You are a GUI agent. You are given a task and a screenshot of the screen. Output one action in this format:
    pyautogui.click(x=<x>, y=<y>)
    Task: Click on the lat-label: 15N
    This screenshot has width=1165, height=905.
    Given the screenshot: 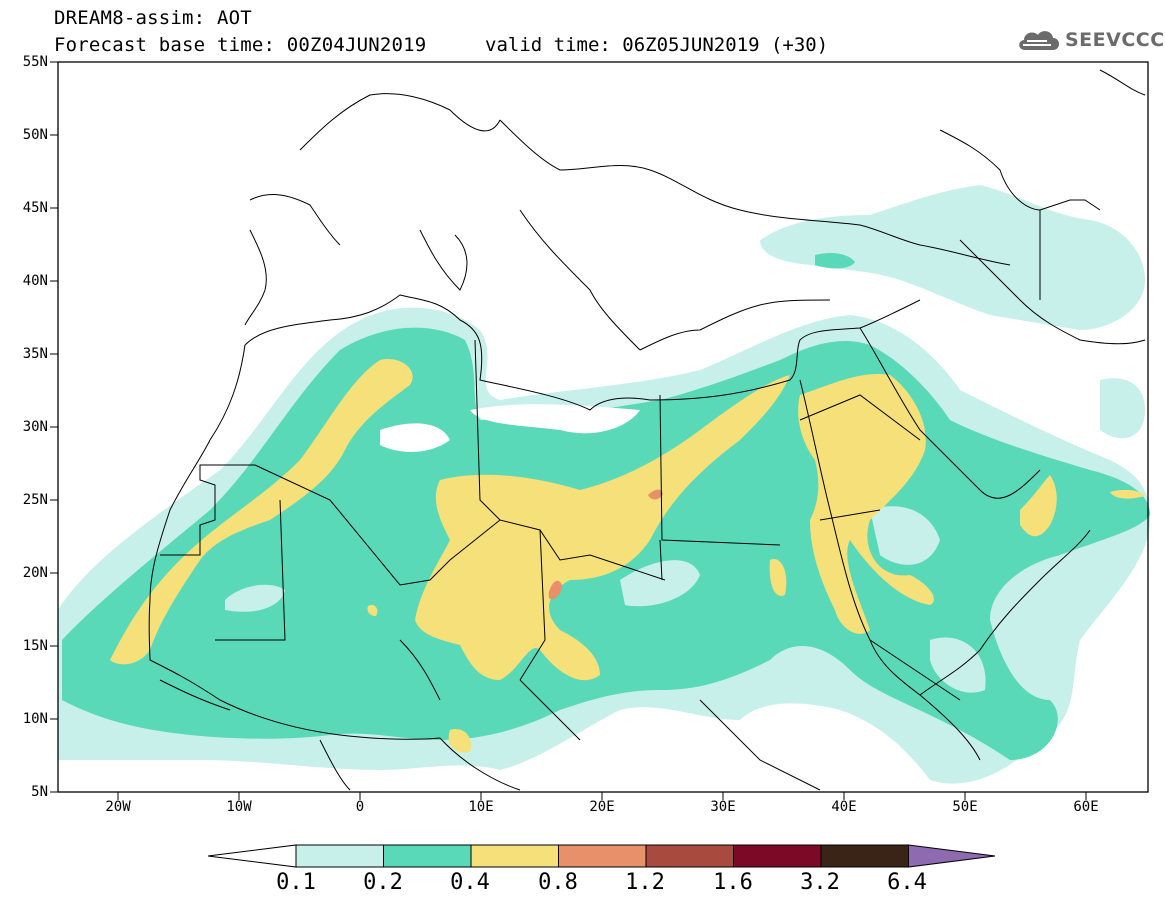 What is the action you would take?
    pyautogui.click(x=35, y=646)
    